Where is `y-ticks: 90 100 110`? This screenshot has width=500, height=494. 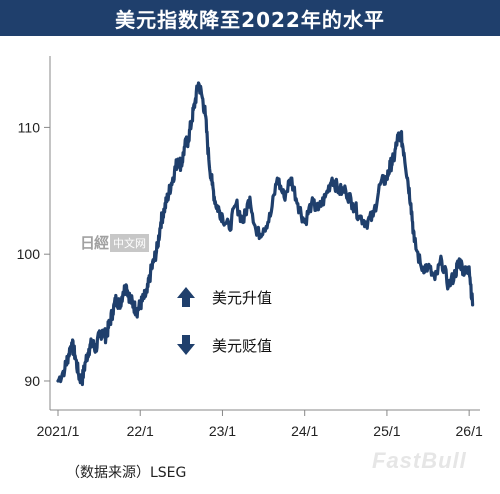
y-ticks: 90 100 110 is located at coordinates (33, 254).